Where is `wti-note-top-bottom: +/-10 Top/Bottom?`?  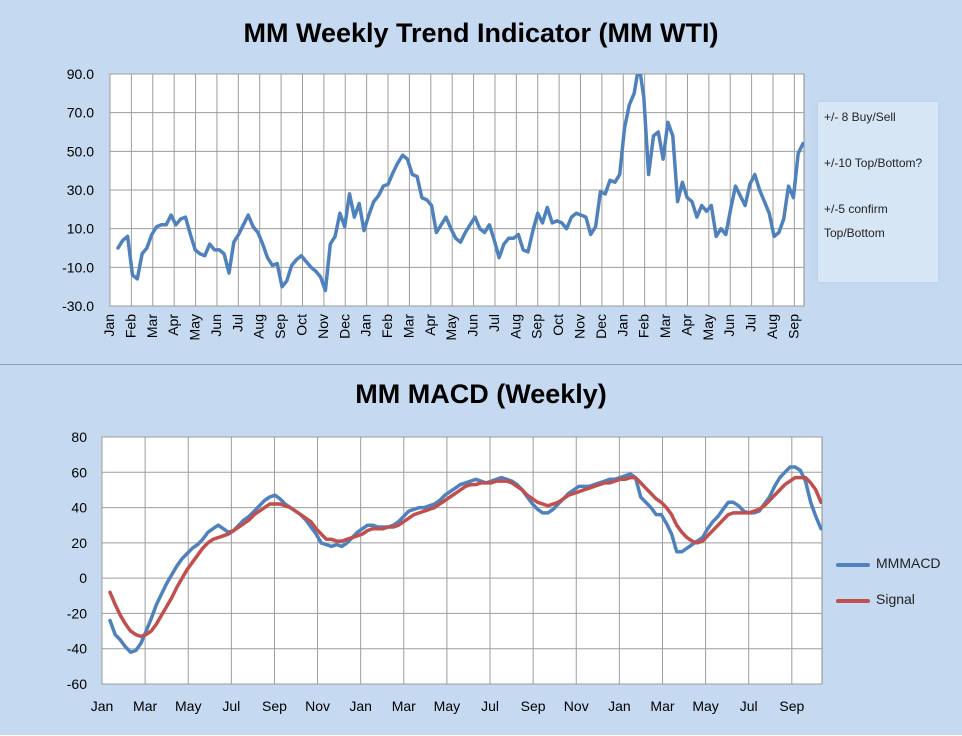 wti-note-top-bottom: +/-10 Top/Bottom? is located at coordinates (873, 163).